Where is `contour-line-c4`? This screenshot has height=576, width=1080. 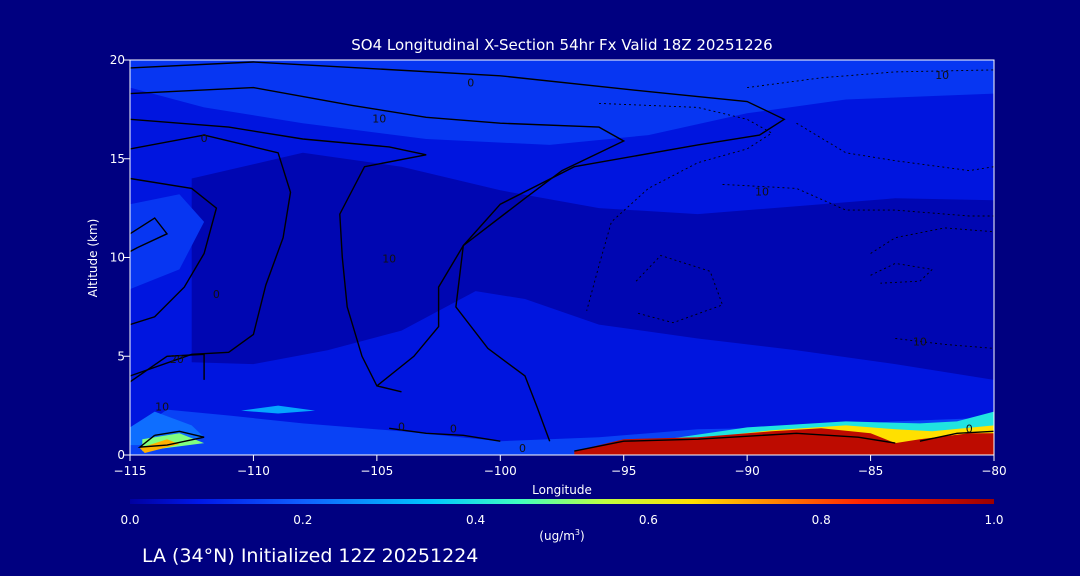 contour-line-c4 is located at coordinates (211, 255).